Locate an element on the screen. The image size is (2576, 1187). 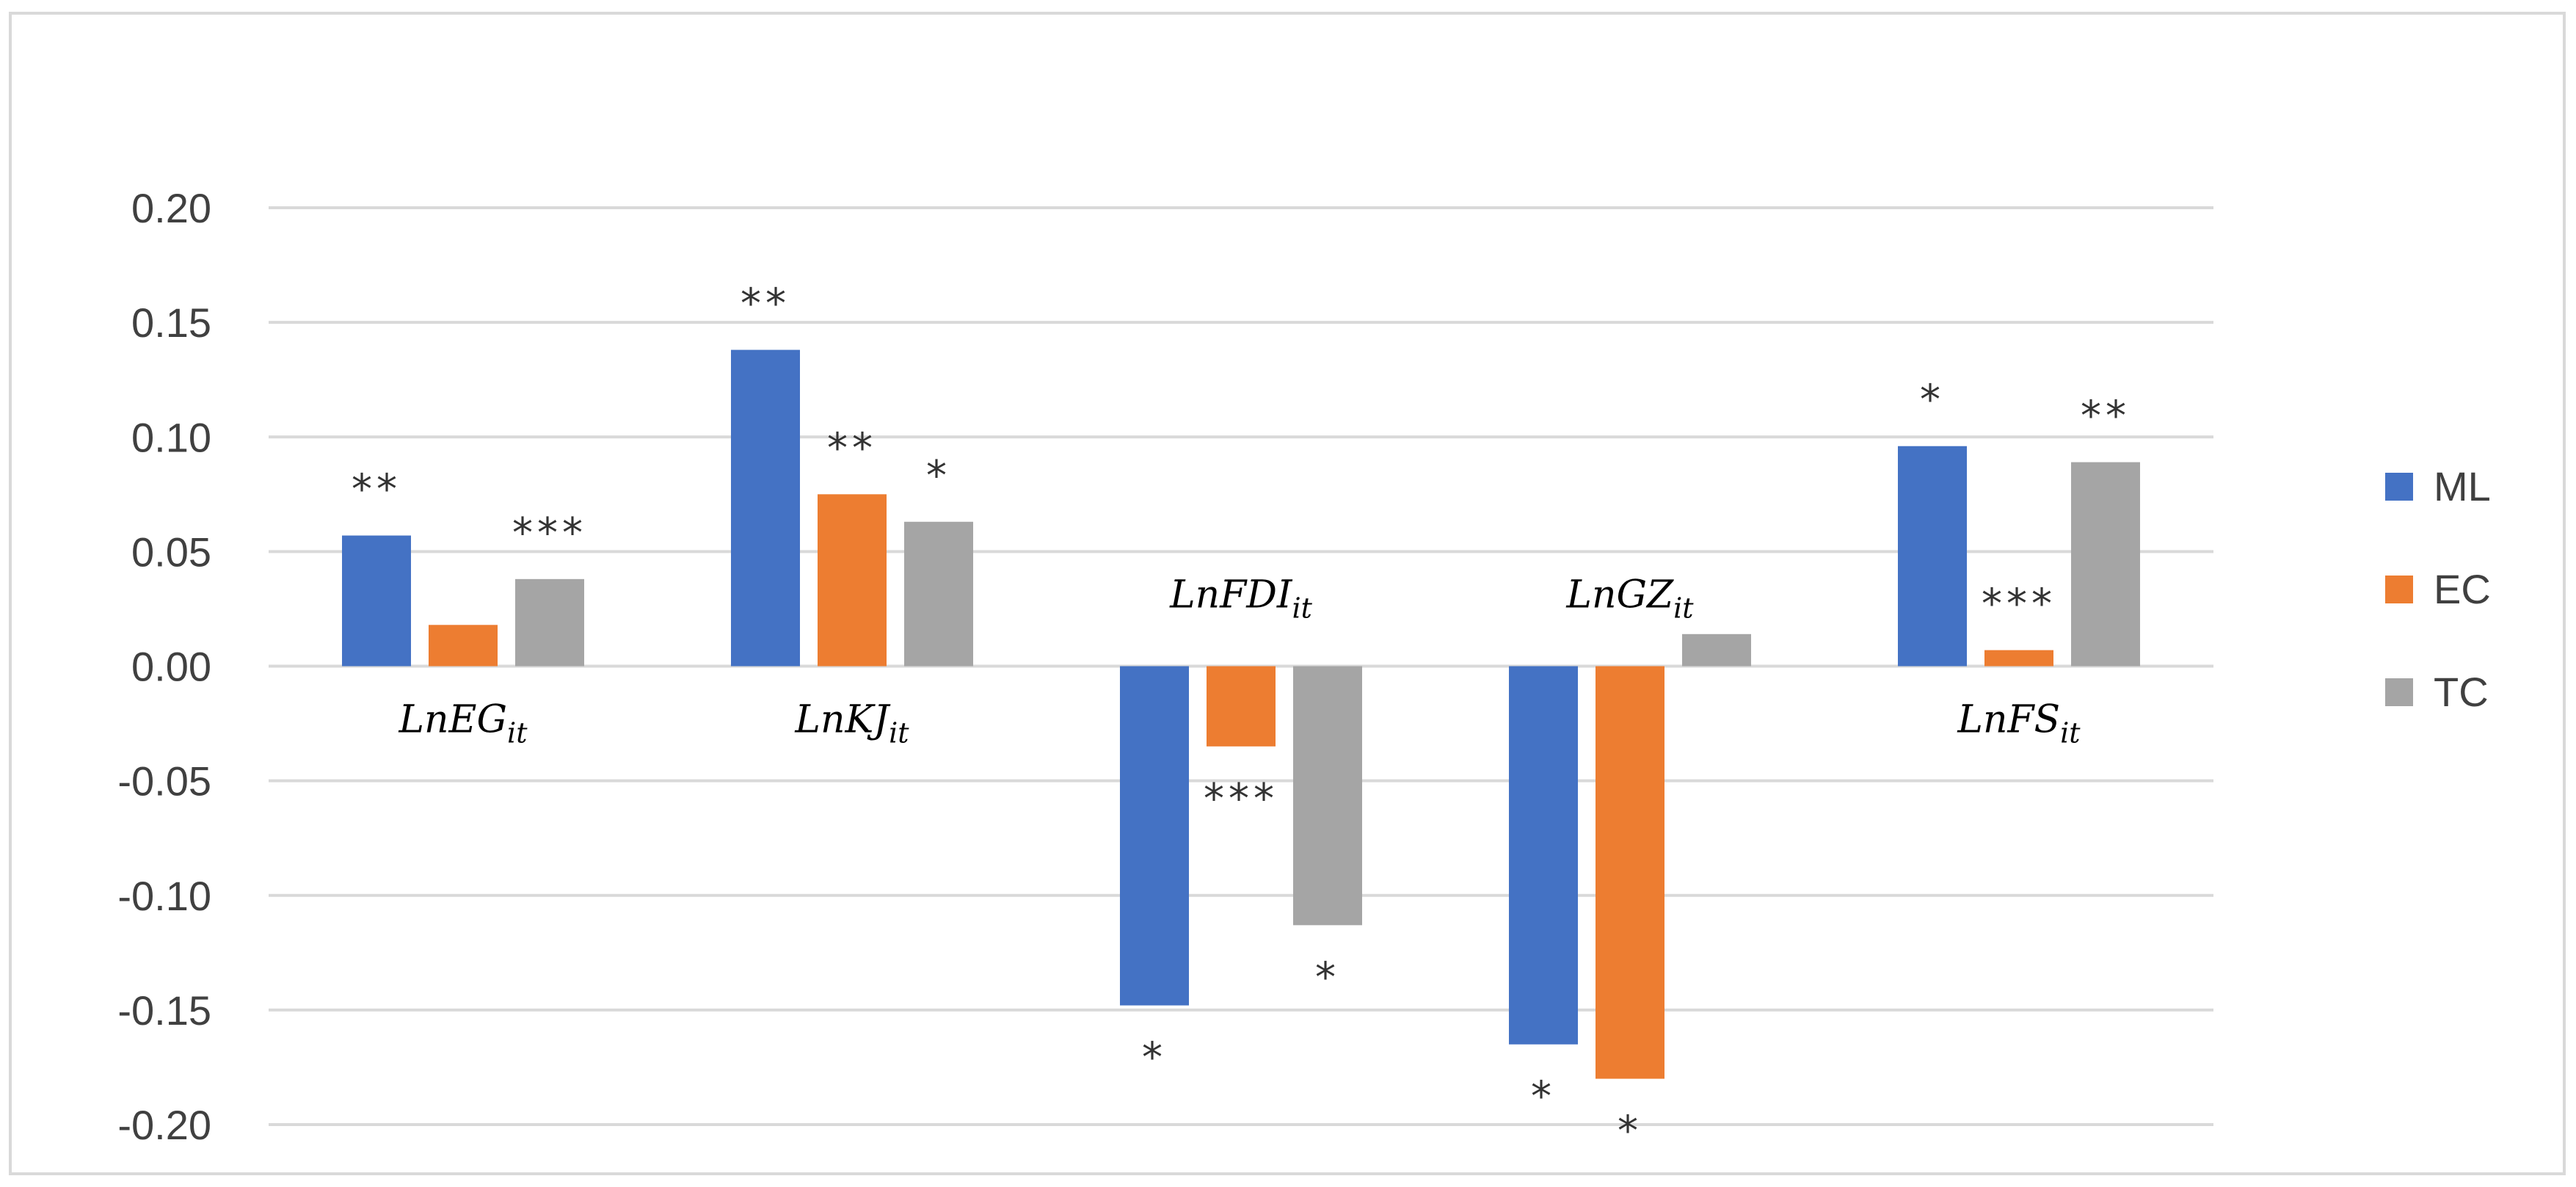
bar-tc-lnfs is located at coordinates (2105, 564).